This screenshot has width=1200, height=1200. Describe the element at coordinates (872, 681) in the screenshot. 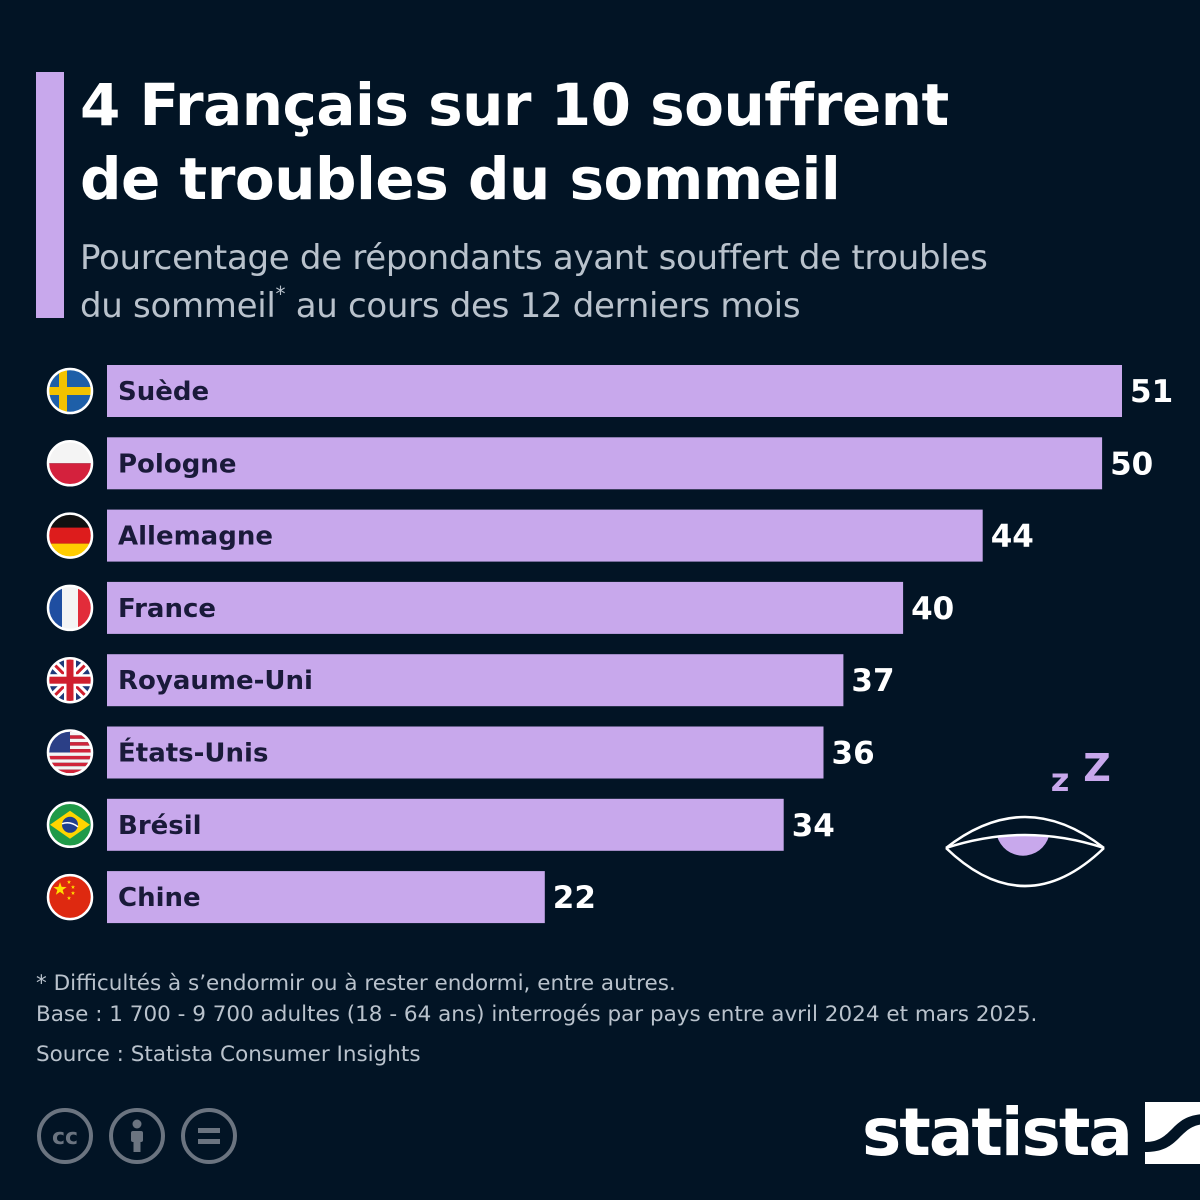

I see `bar-value-label: 37` at that location.